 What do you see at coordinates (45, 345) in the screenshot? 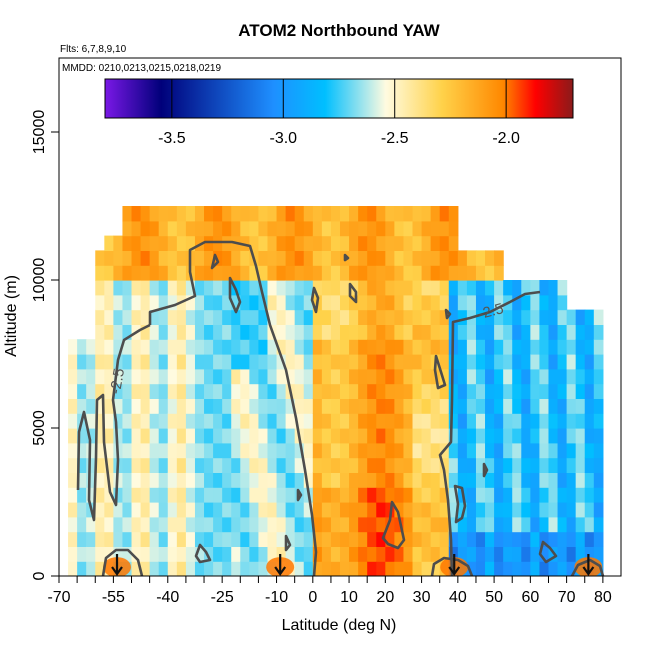
I see `y-axis: 0 5000 10000 15000` at bounding box center [45, 345].